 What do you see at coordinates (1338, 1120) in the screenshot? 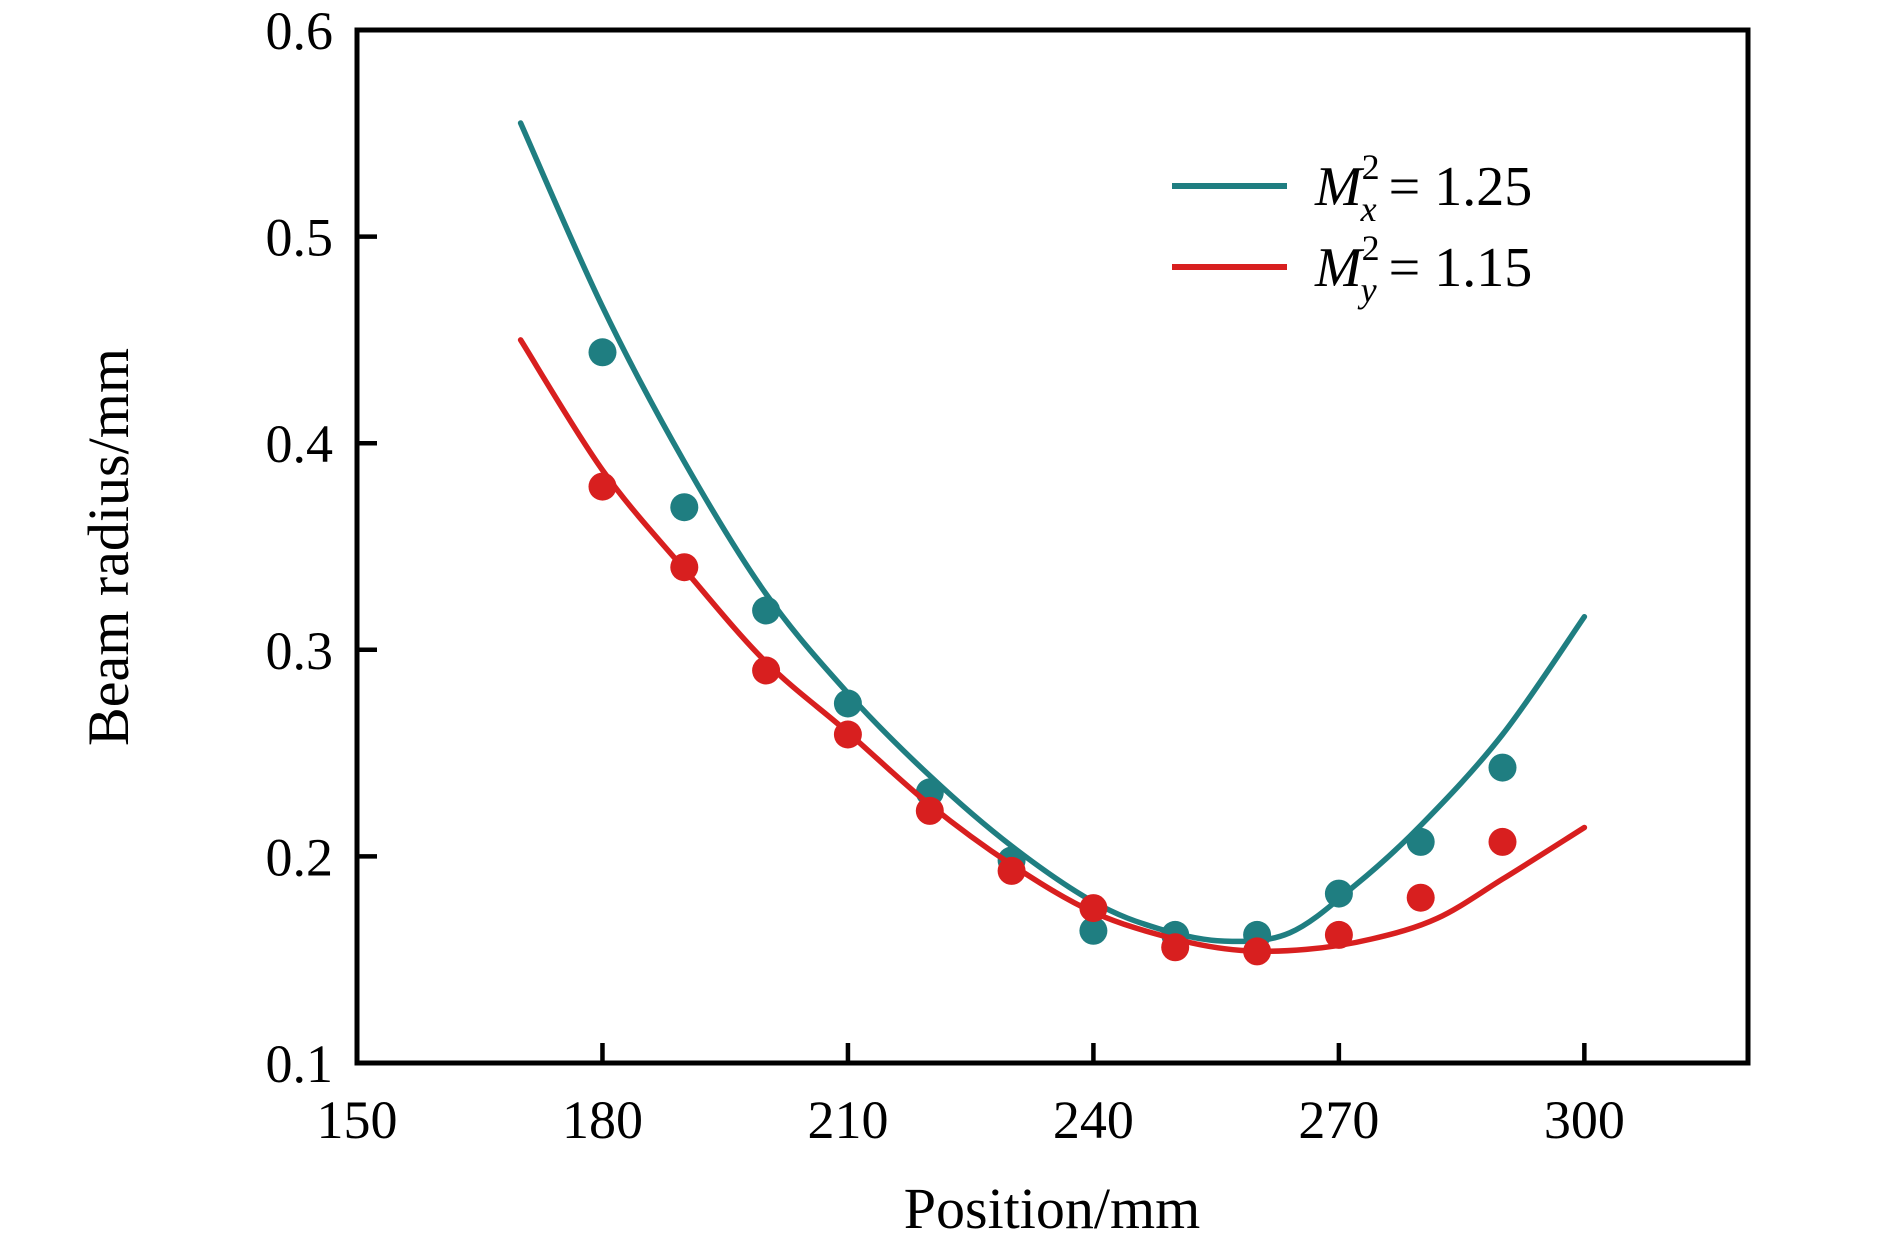
I see `x-tick-label: 270` at bounding box center [1338, 1120].